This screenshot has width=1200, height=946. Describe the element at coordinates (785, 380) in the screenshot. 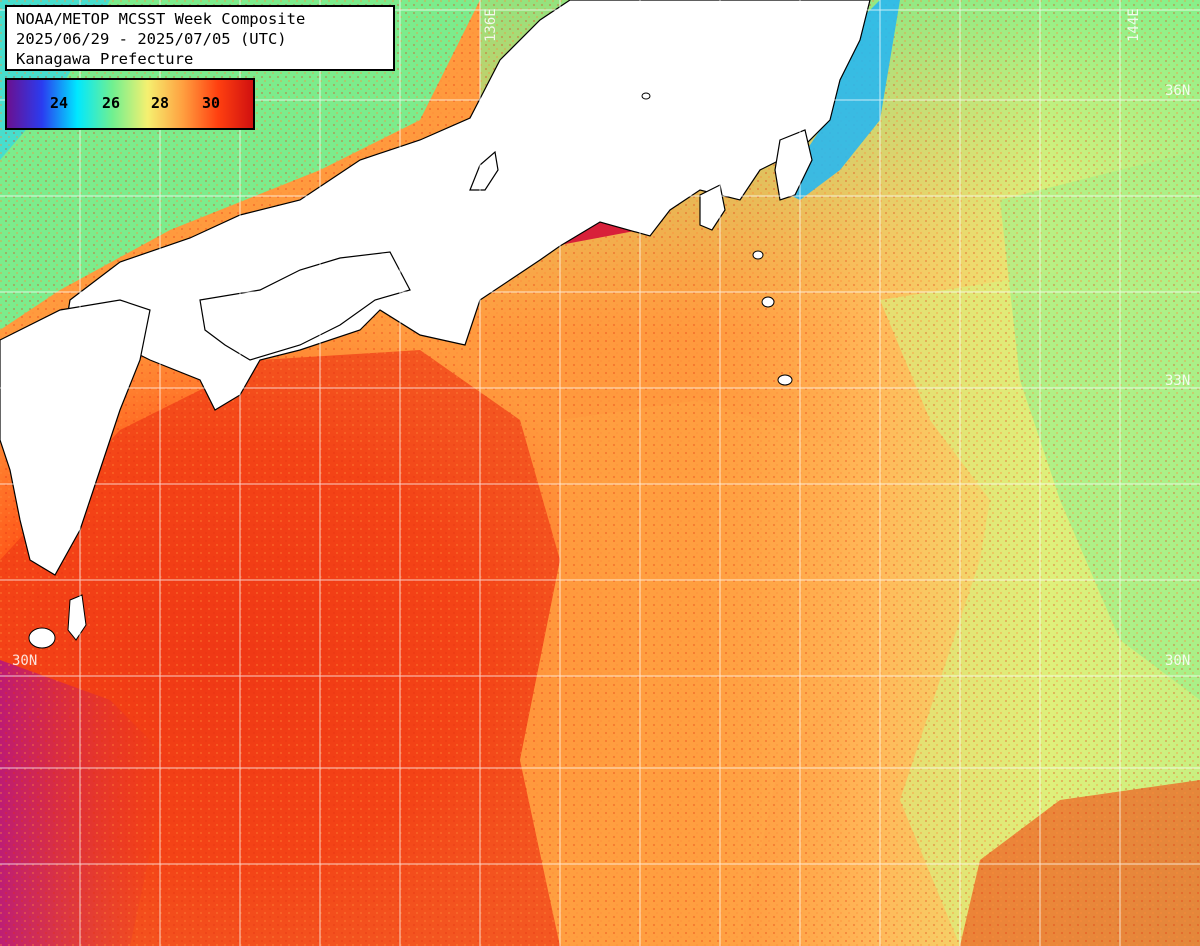

I see `land-hachijojima` at that location.